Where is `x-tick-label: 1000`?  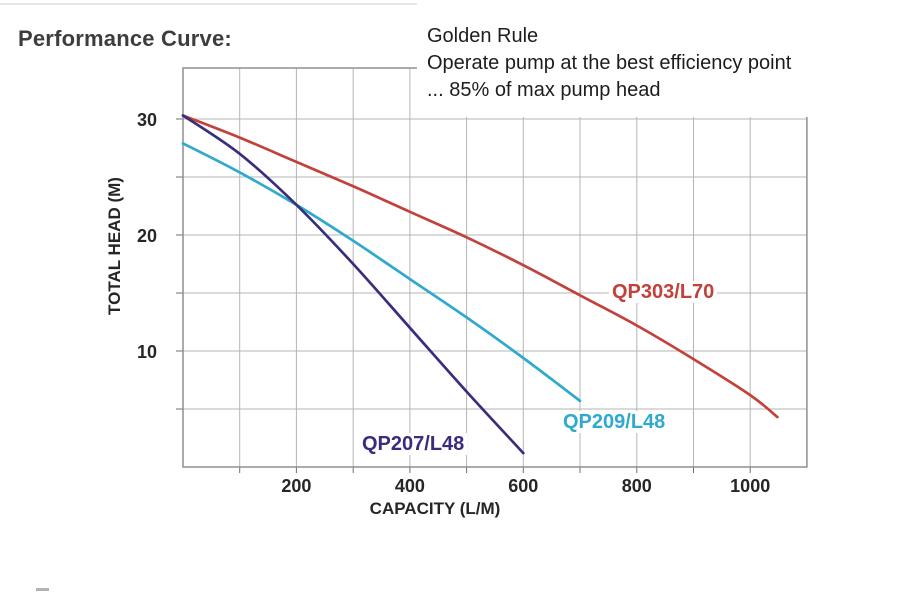
x-tick-label: 1000 is located at coordinates (750, 486).